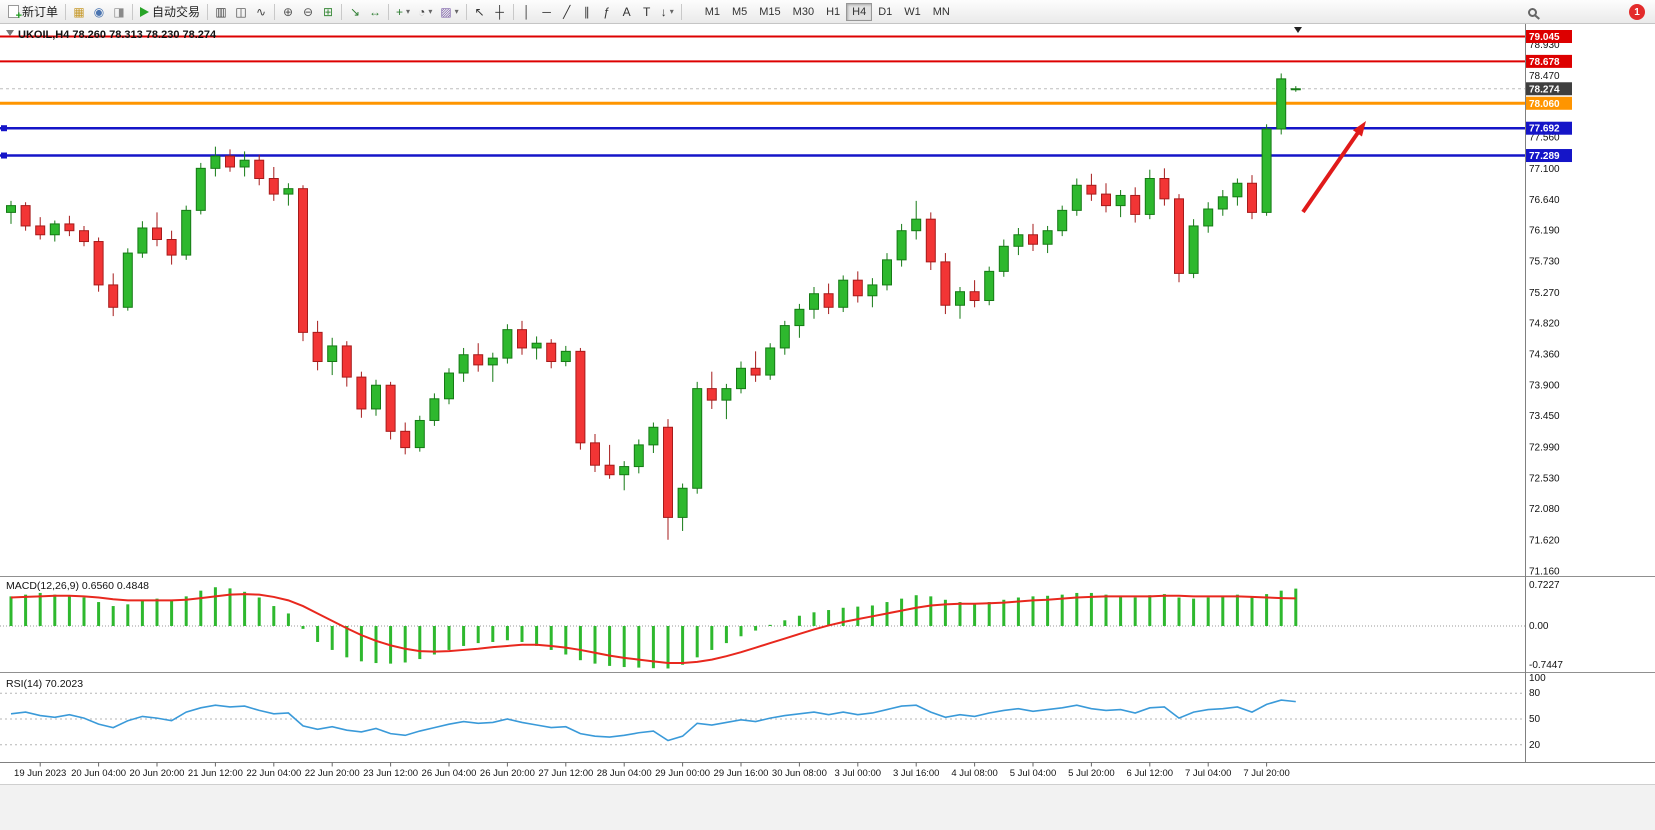 The image size is (1655, 830). Describe the element at coordinates (663, 11) in the screenshot. I see `arrows-tool-glyph: ↓` at that location.